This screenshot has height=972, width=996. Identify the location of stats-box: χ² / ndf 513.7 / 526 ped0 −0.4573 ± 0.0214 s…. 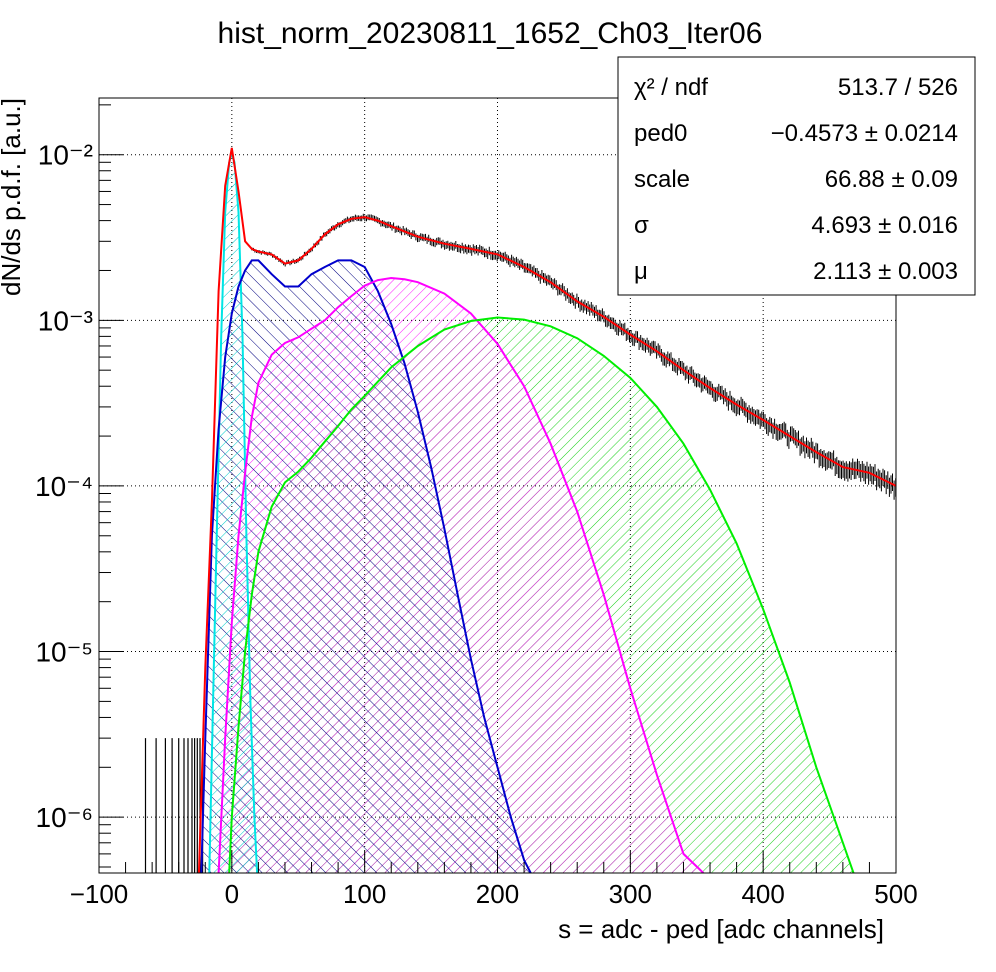
(796, 176).